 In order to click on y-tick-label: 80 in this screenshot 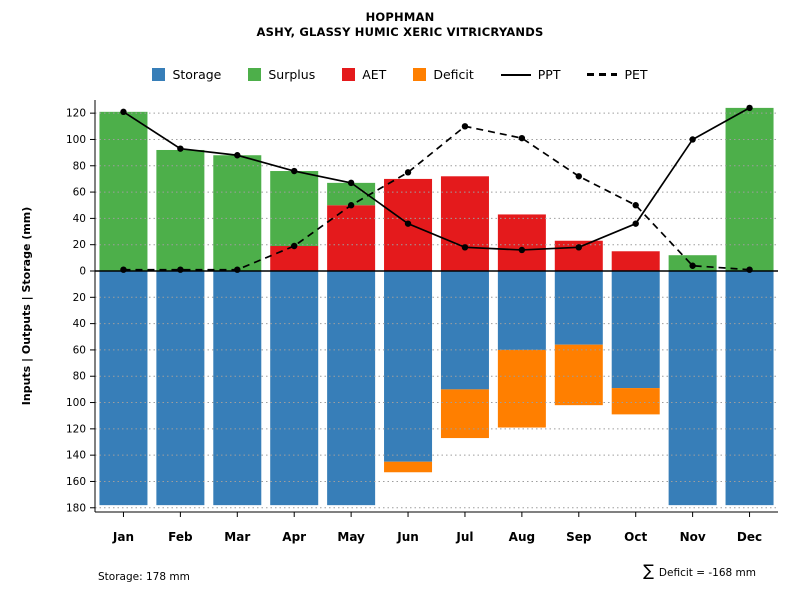, I will do `click(79, 377)`.